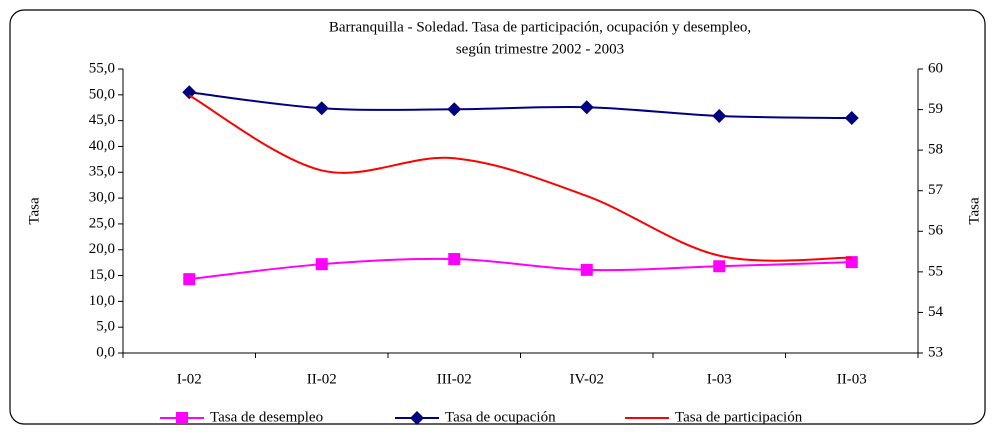  I want to click on x-tick-label: I-03, so click(719, 379).